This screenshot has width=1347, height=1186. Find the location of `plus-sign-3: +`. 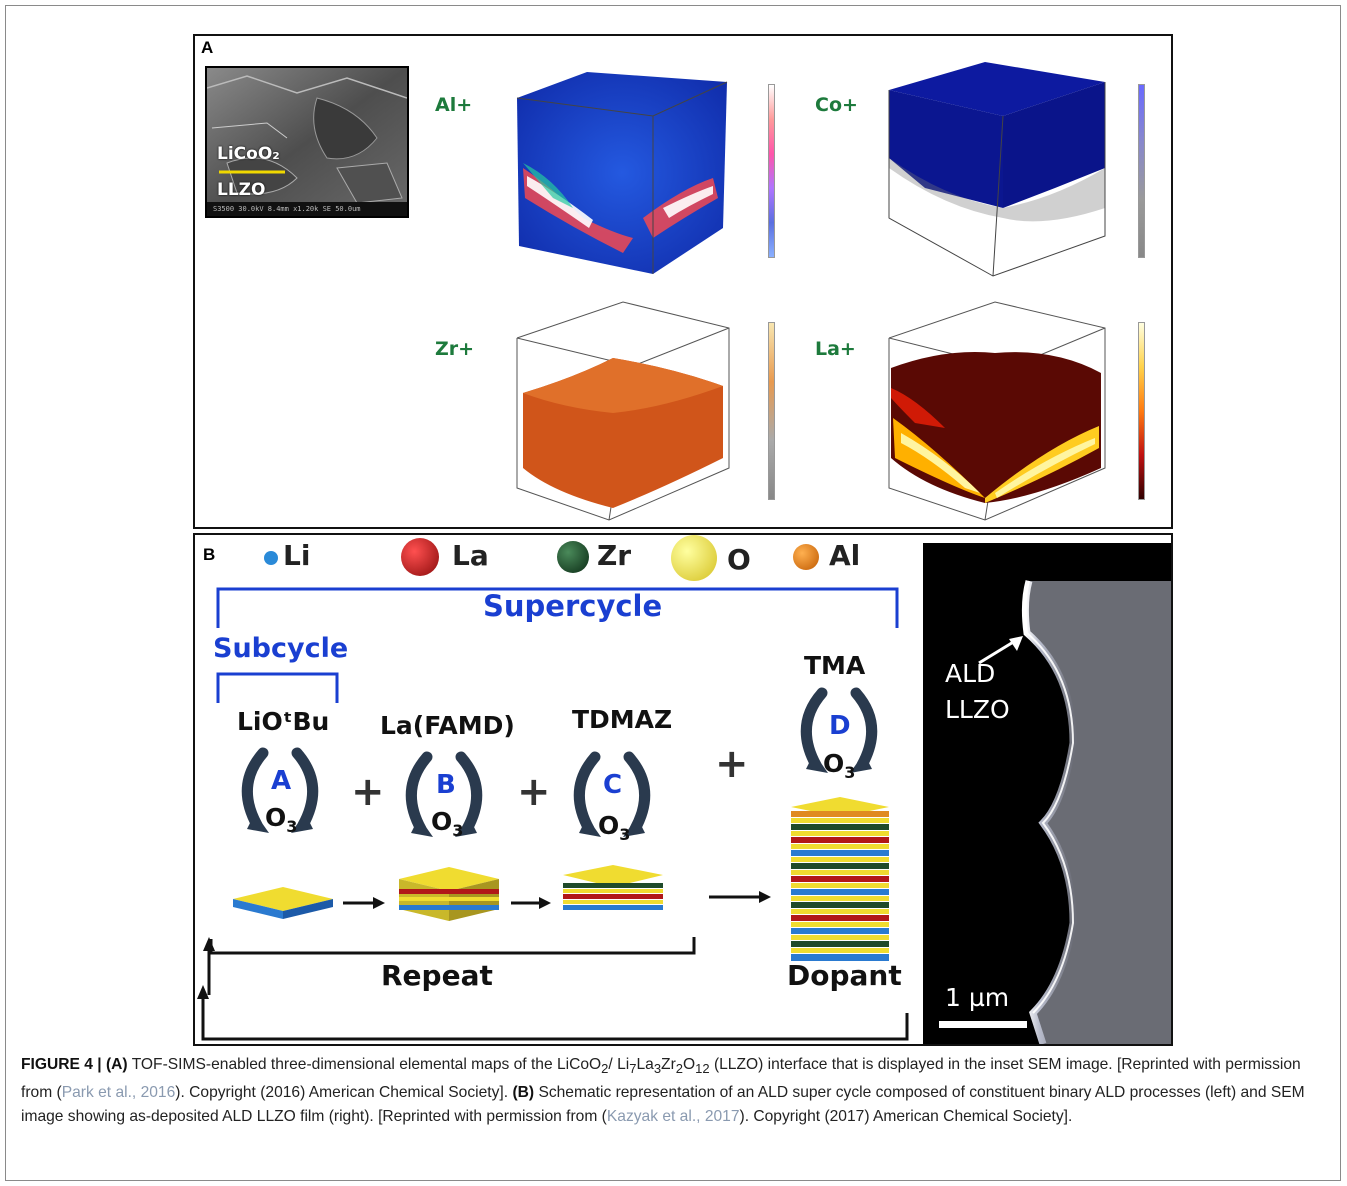

plus-sign-3: + is located at coordinates (732, 764).